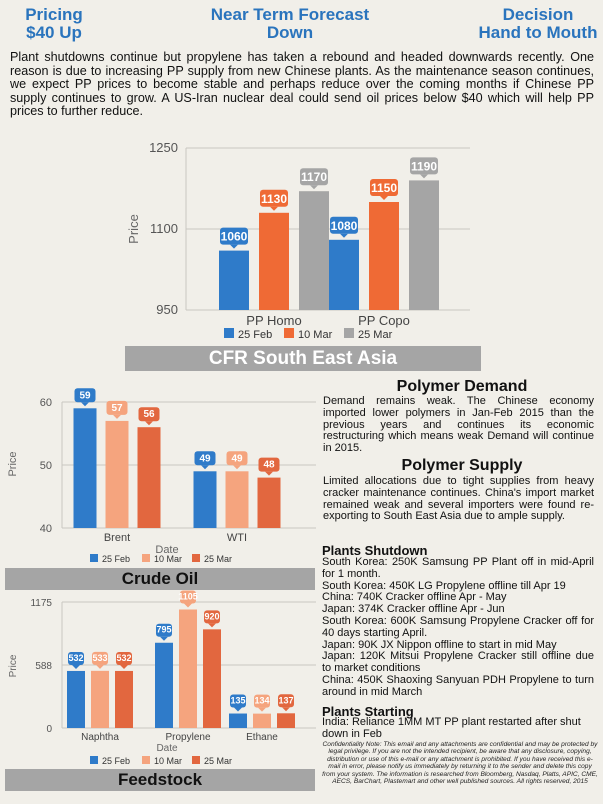 The height and width of the screenshot is (804, 603). I want to click on data-label: 1150, so click(384, 188).